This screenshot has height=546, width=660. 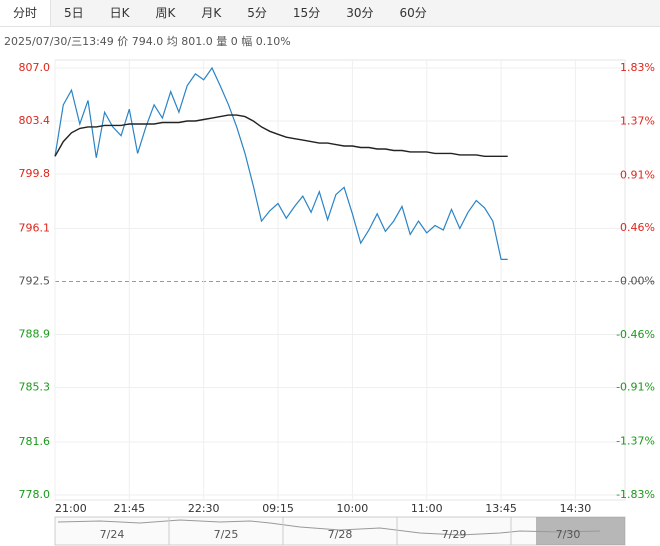 I want to click on tab: 5分, so click(x=257, y=13).